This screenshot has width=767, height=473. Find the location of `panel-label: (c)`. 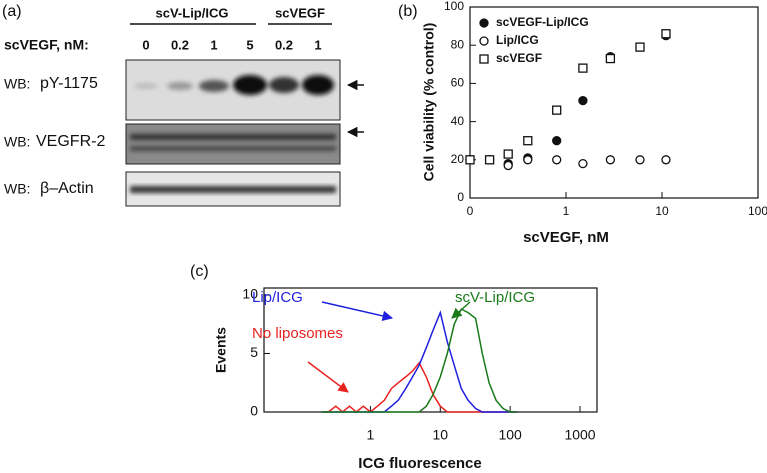

panel-label: (c) is located at coordinates (199, 271).